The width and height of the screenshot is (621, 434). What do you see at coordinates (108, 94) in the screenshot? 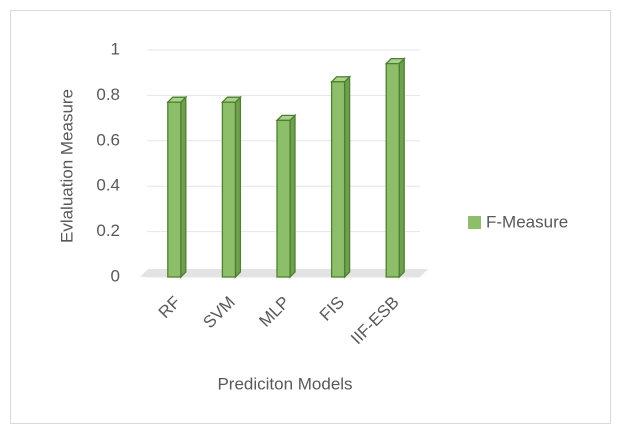
I see `y-tick-label: 0.8` at bounding box center [108, 94].